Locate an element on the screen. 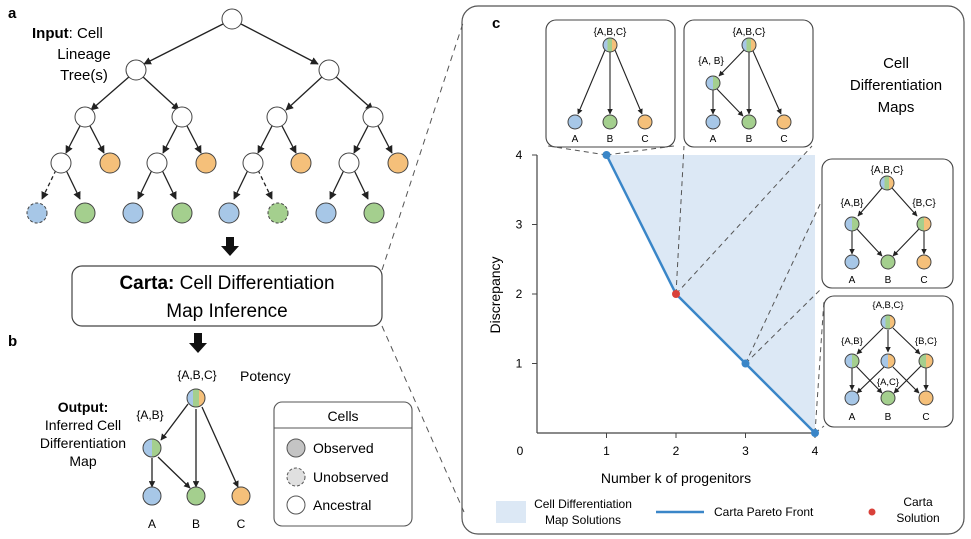 The image size is (971, 539). x-tick-label-4: 4 is located at coordinates (815, 451).